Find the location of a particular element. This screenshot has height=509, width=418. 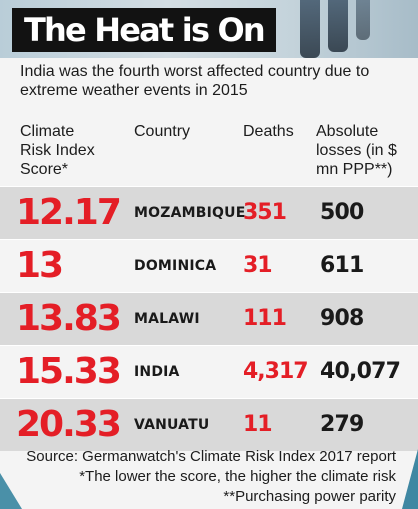

country-cell: VANUATU is located at coordinates (172, 425).